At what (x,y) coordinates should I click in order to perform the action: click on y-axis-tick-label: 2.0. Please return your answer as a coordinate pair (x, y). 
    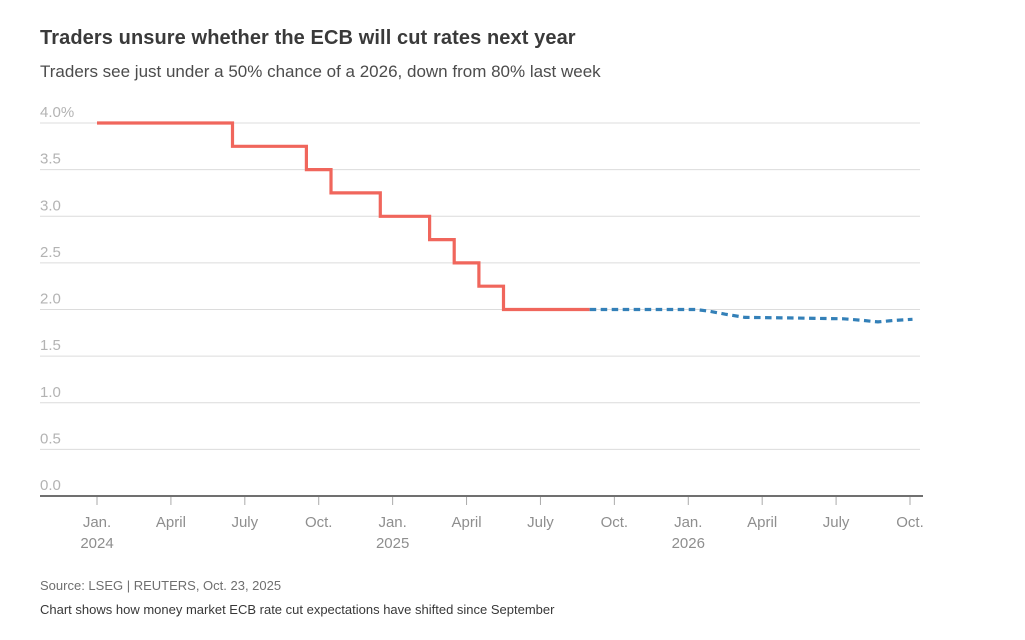
    Looking at the image, I should click on (50, 299).